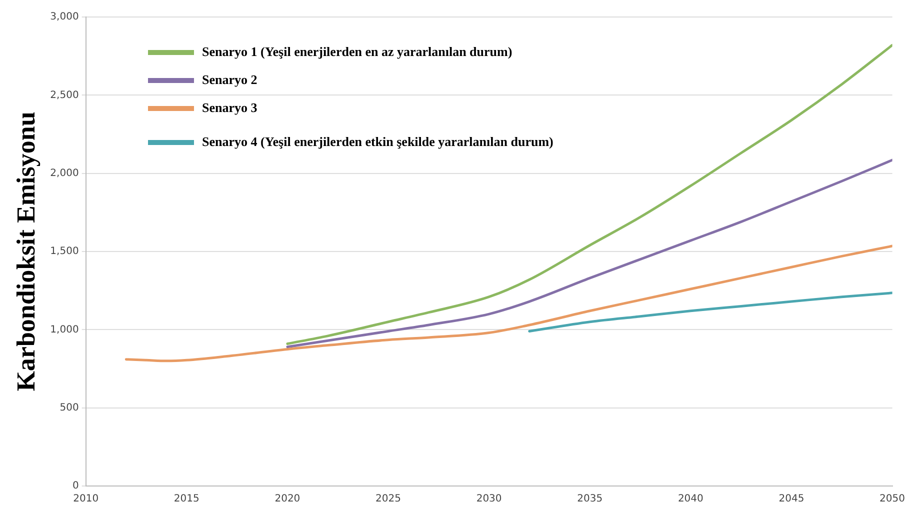 The height and width of the screenshot is (515, 918). What do you see at coordinates (388, 499) in the screenshot?
I see `x-tick-label: 2025` at bounding box center [388, 499].